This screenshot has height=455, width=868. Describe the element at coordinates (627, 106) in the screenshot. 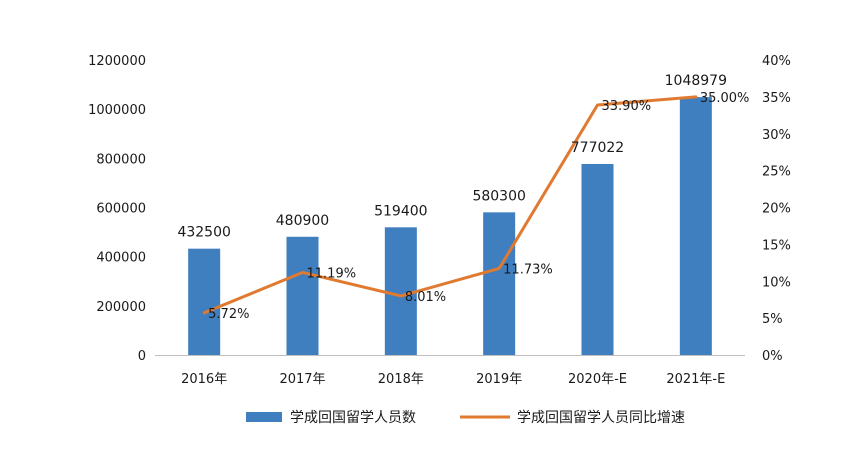

I see `line-data-label: 33.90%` at that location.